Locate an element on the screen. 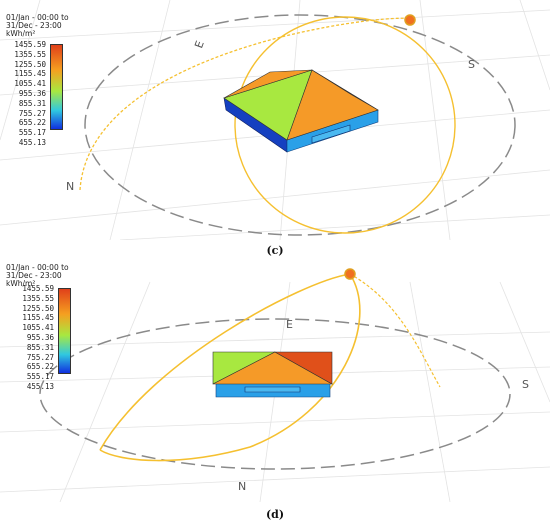 The height and width of the screenshot is (524, 550). roof-right-d is located at coordinates (303, 368).